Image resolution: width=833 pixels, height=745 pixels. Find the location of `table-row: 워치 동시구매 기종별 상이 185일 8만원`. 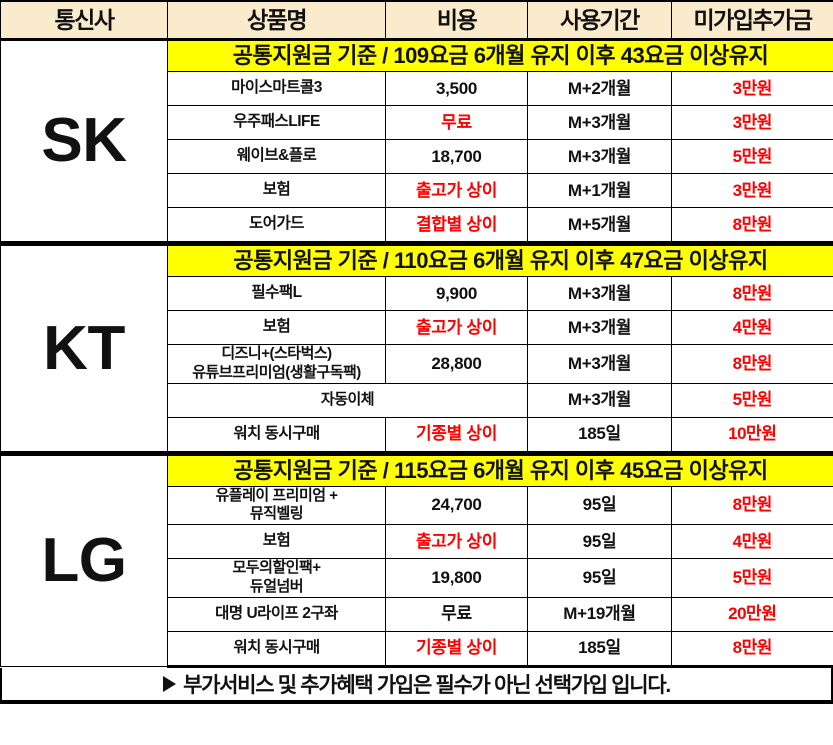

table-row: 워치 동시구매 기종별 상이 185일 8만원 is located at coordinates (417, 649).